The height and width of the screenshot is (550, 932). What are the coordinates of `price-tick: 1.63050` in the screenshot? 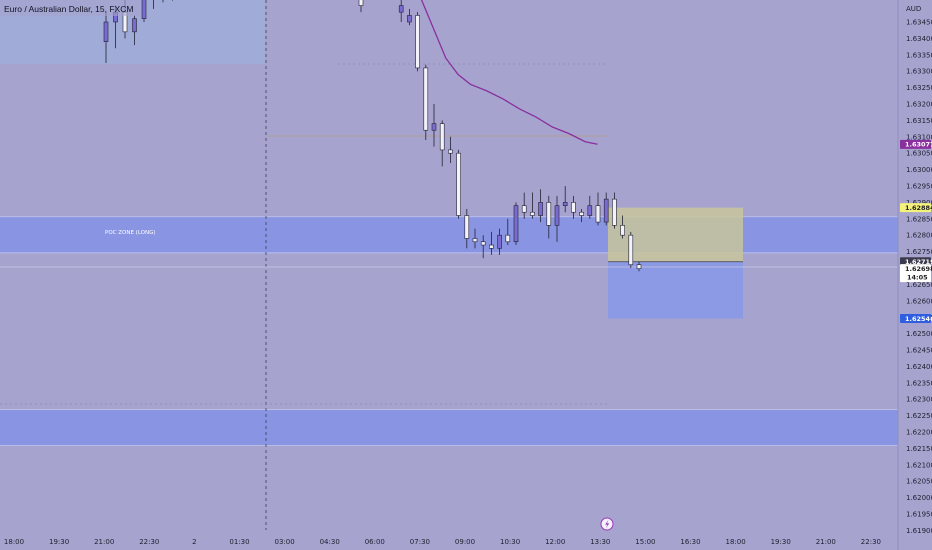 It's located at (919, 154).